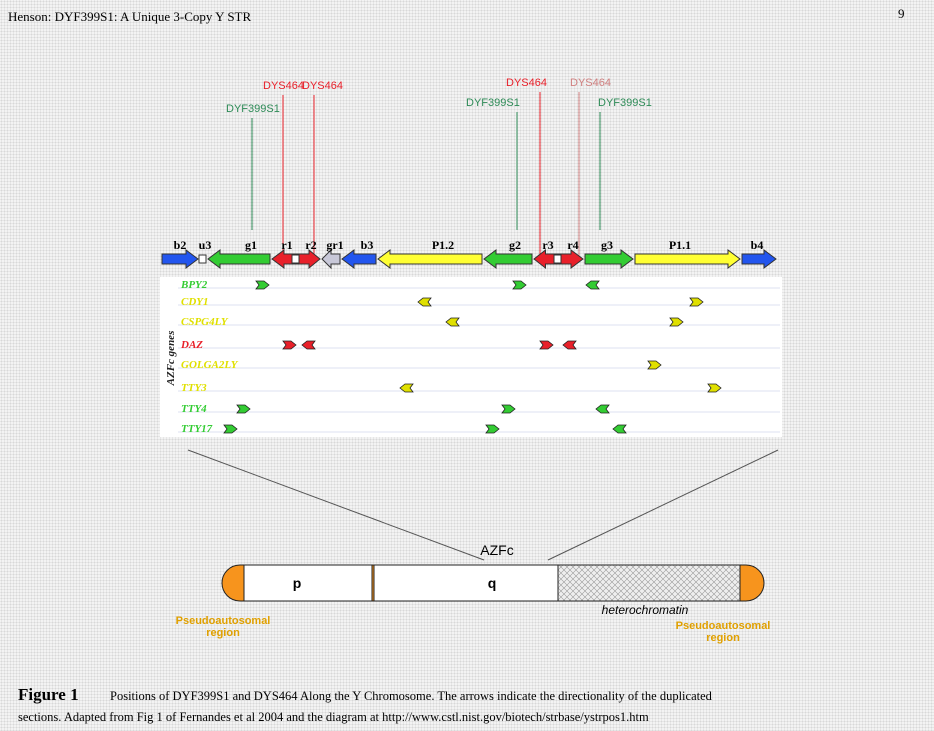 Image resolution: width=934 pixels, height=731 pixels. What do you see at coordinates (443, 245) in the screenshot?
I see `segment-label: P1.2` at bounding box center [443, 245].